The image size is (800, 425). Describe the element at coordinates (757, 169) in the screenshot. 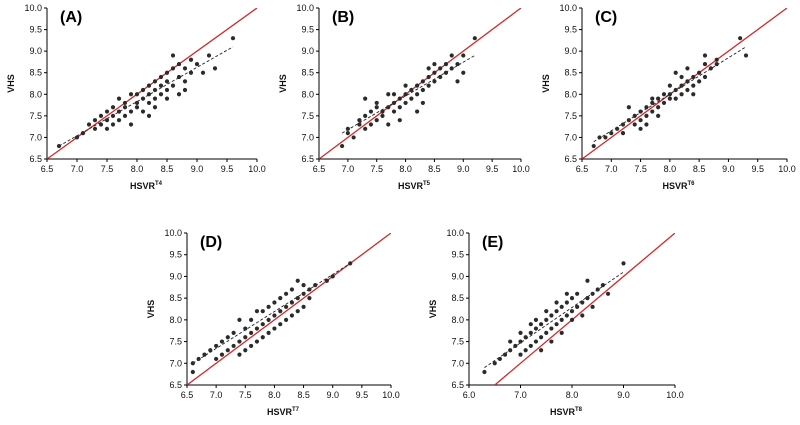

I see `x-tick-label: 9.5` at that location.